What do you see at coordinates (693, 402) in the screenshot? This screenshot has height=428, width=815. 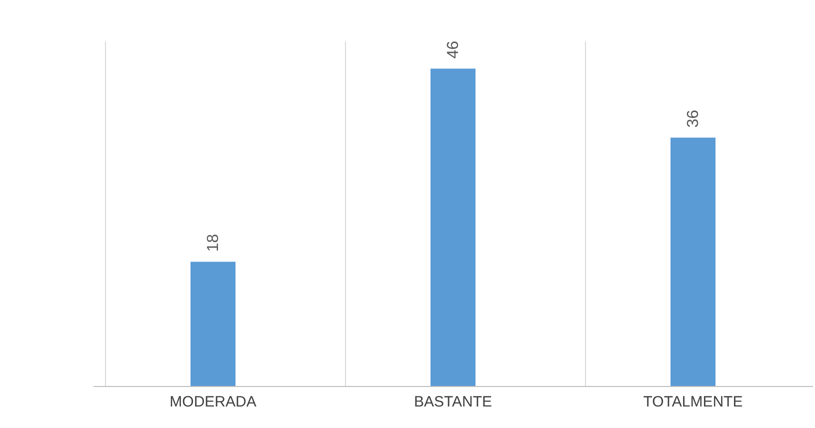 I see `x-tick-label: TOTALMENTE` at bounding box center [693, 402].